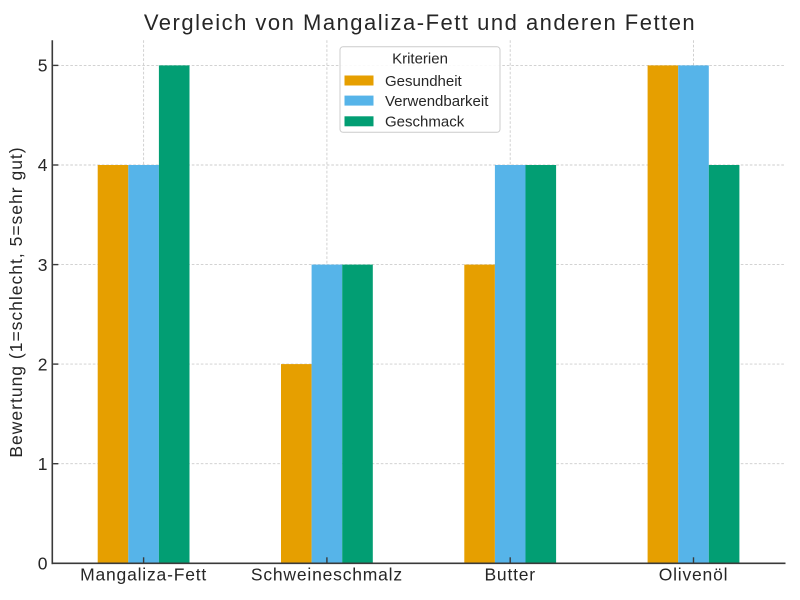 This screenshot has height=600, width=800. Describe the element at coordinates (694, 575) in the screenshot. I see `svg-text: Olivenöl` at that location.